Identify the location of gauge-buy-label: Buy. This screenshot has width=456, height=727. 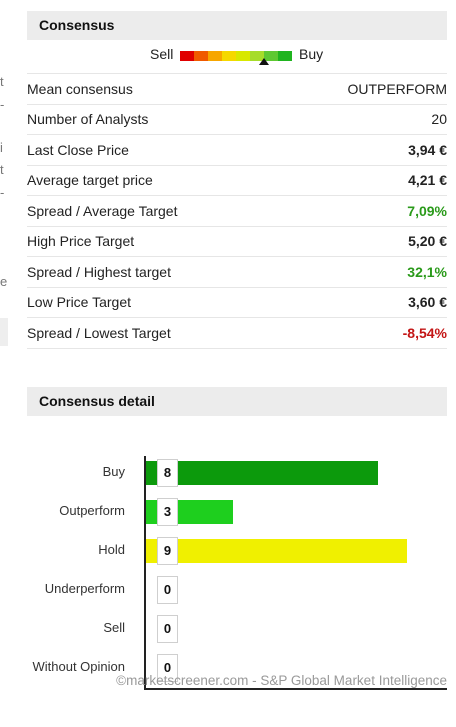
(311, 54).